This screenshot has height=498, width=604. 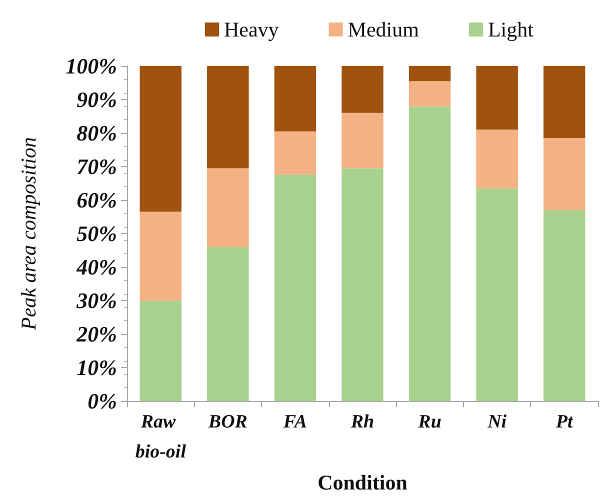 I want to click on y-tick-label: 90%, so click(x=96, y=99).